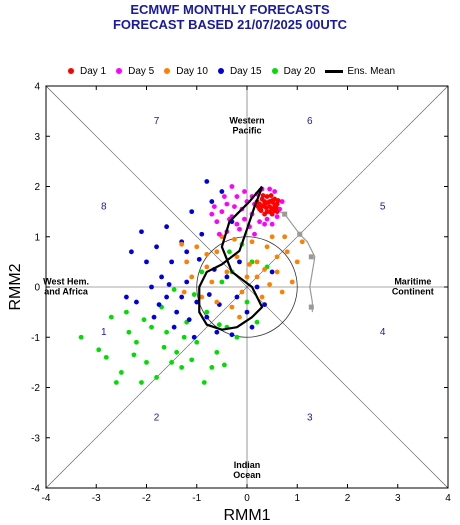 Image resolution: width=460 pixels, height=525 pixels. What do you see at coordinates (448, 498) in the screenshot?
I see `x-tick-label: 4` at bounding box center [448, 498].